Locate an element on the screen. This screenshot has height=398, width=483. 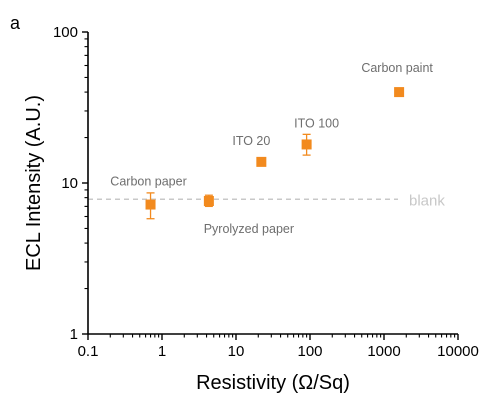
marker-carbon-paper is located at coordinates (150, 204).